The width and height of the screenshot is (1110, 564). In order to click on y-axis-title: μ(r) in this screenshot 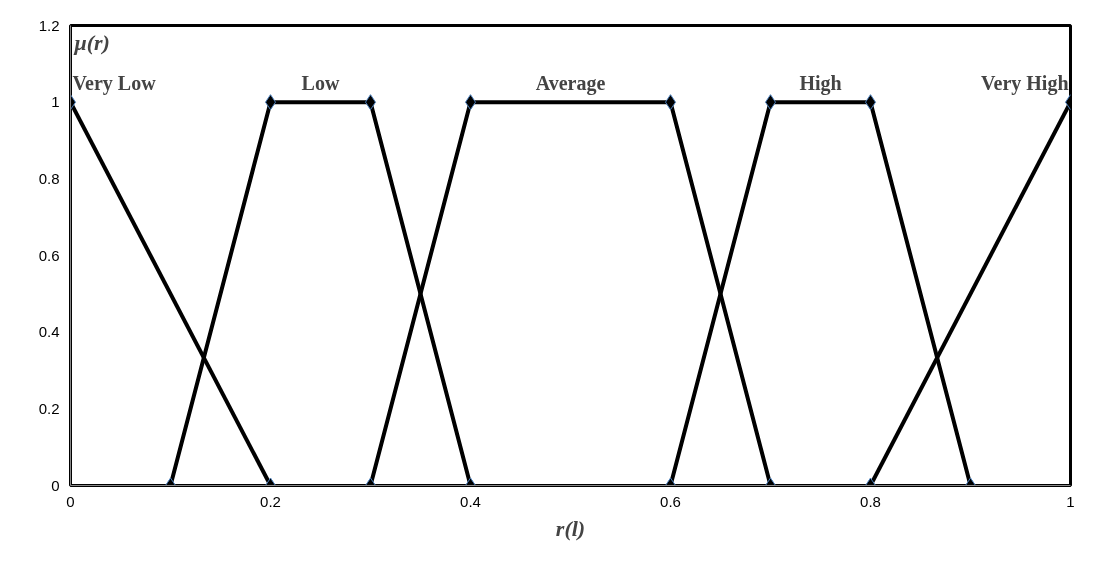, I will do `click(91, 42)`.